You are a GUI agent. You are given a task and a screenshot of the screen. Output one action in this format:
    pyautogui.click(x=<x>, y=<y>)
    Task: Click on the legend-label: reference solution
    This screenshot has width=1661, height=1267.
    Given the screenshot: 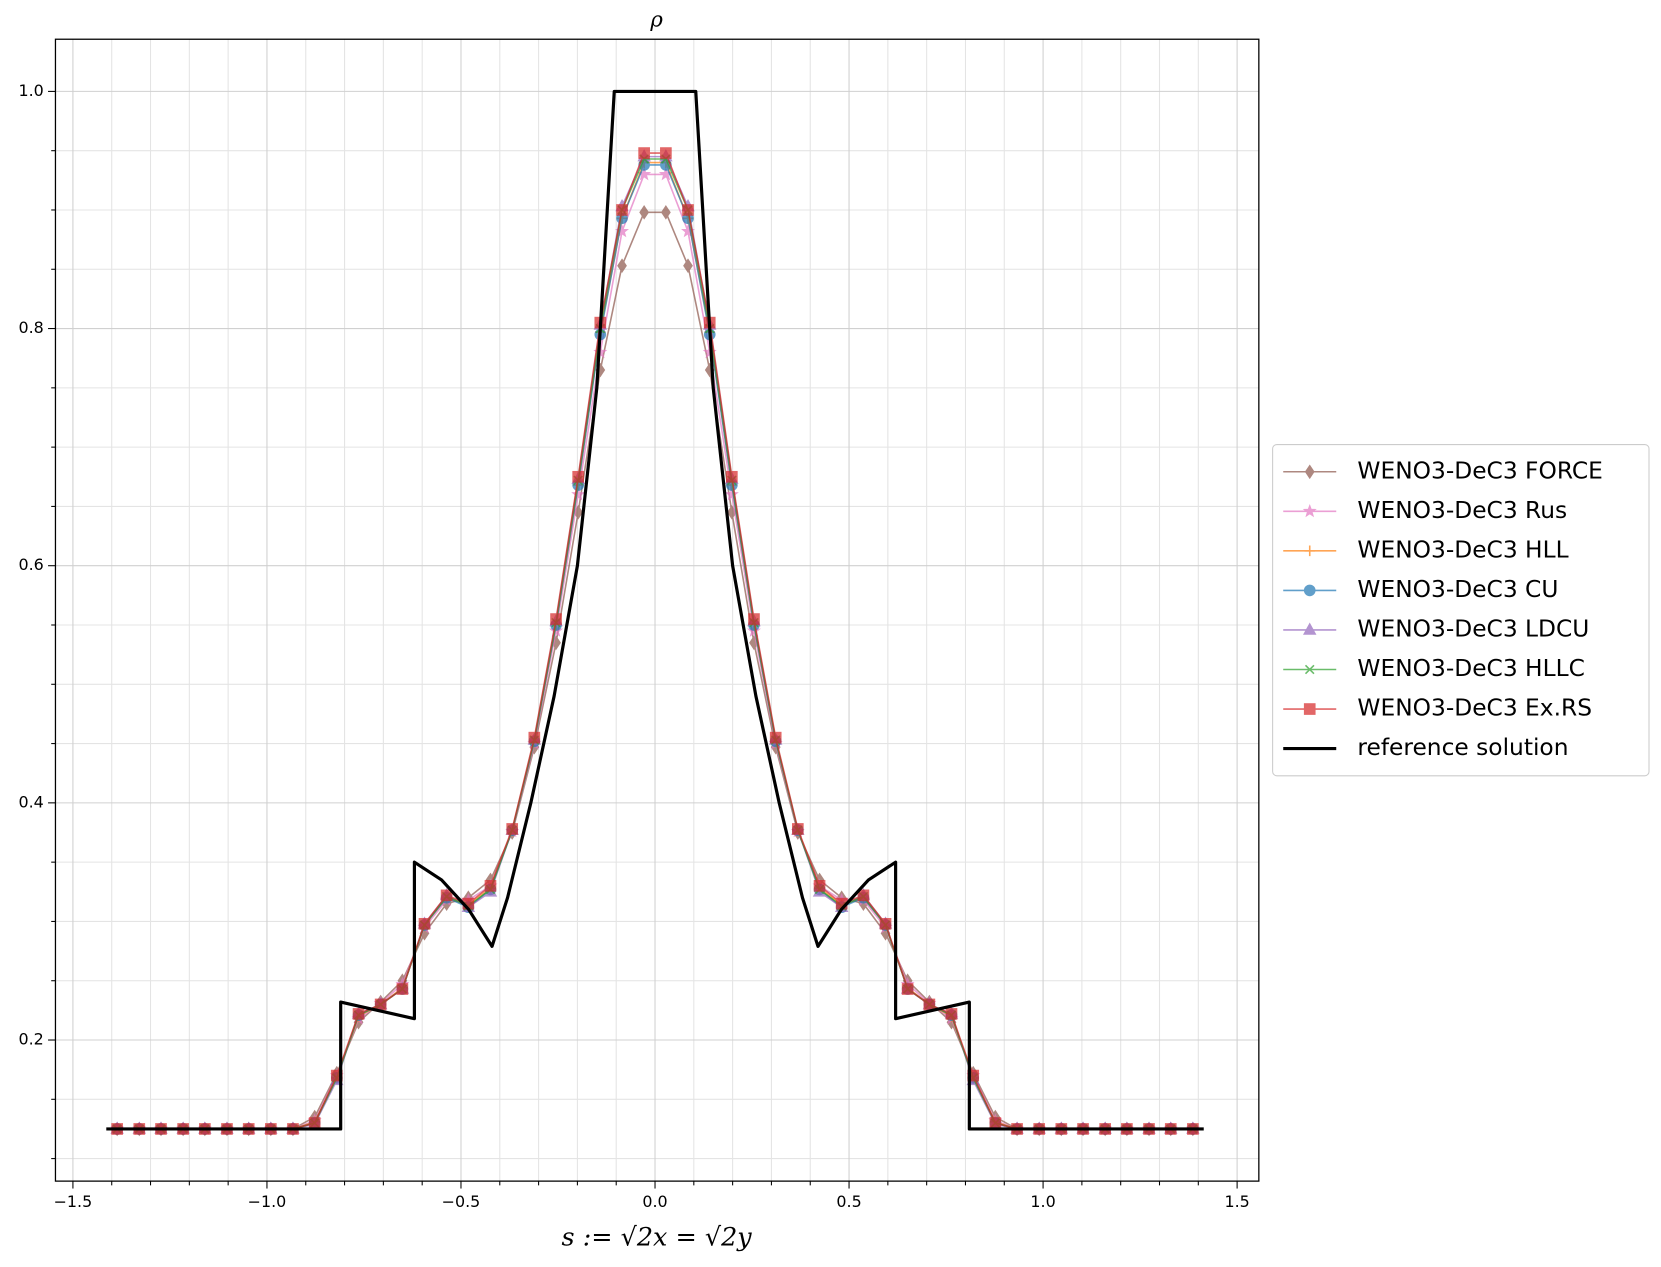 What is the action you would take?
    pyautogui.click(x=1462, y=747)
    